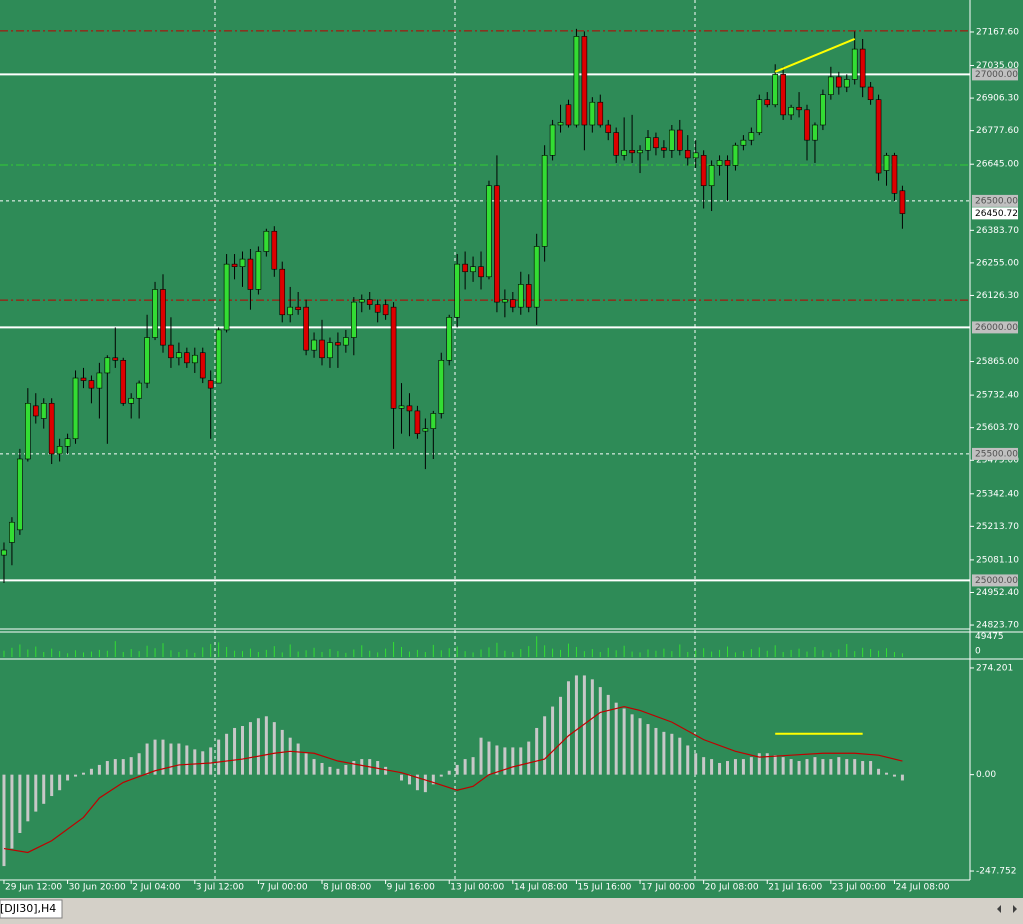  I want to click on scroll-left, so click(999, 909).